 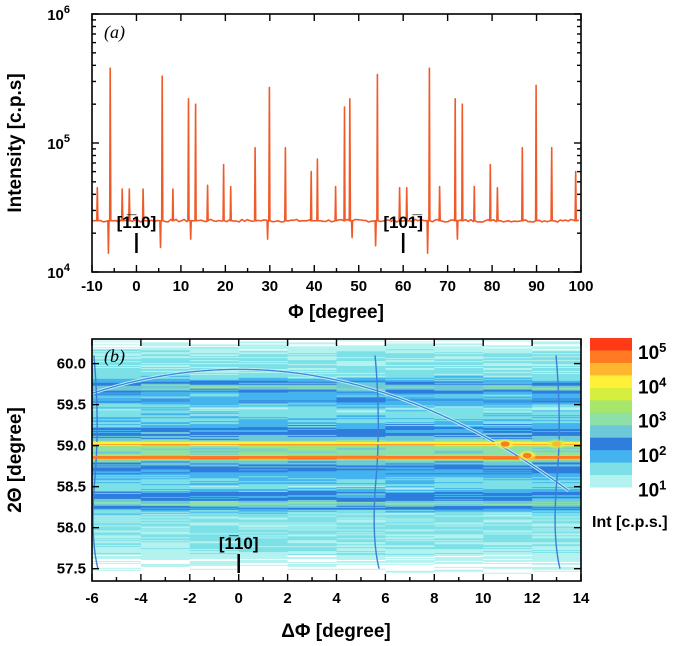 I want to click on x-axis-label-a: Φ [degree], so click(x=336, y=312).